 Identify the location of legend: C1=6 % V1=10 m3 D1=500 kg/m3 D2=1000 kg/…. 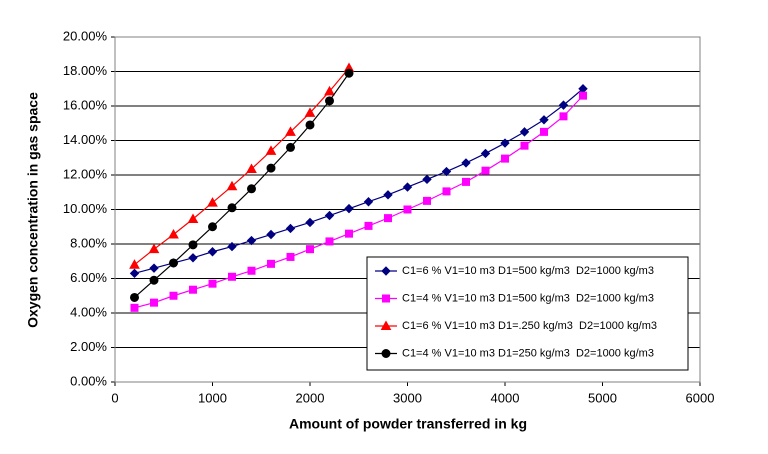
(527, 313).